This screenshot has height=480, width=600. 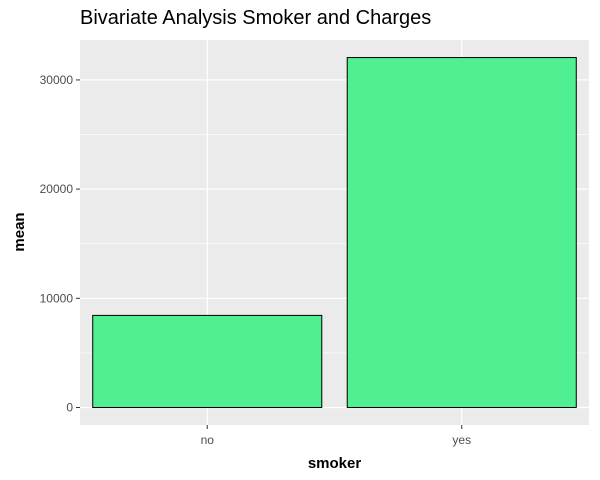 What do you see at coordinates (57, 298) in the screenshot?
I see `y-tick-label: 10000` at bounding box center [57, 298].